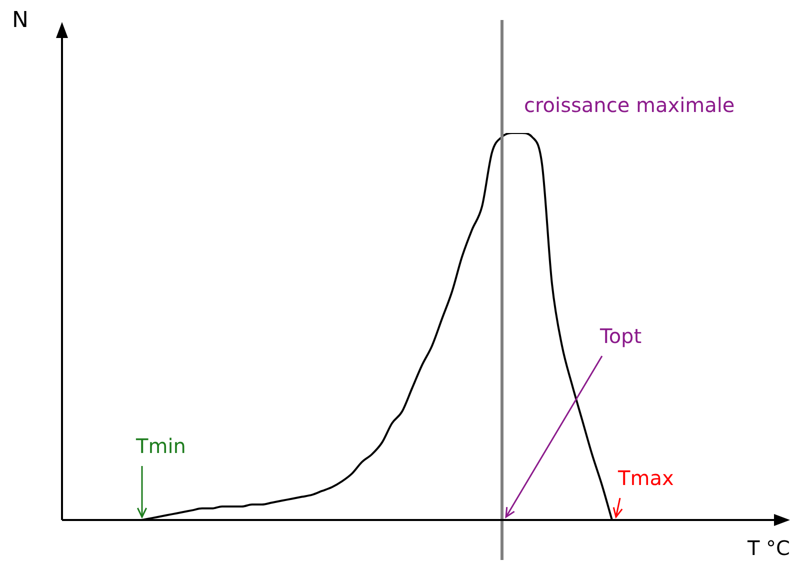  Describe the element at coordinates (629, 105) in the screenshot. I see `text: croissance maximale` at that location.